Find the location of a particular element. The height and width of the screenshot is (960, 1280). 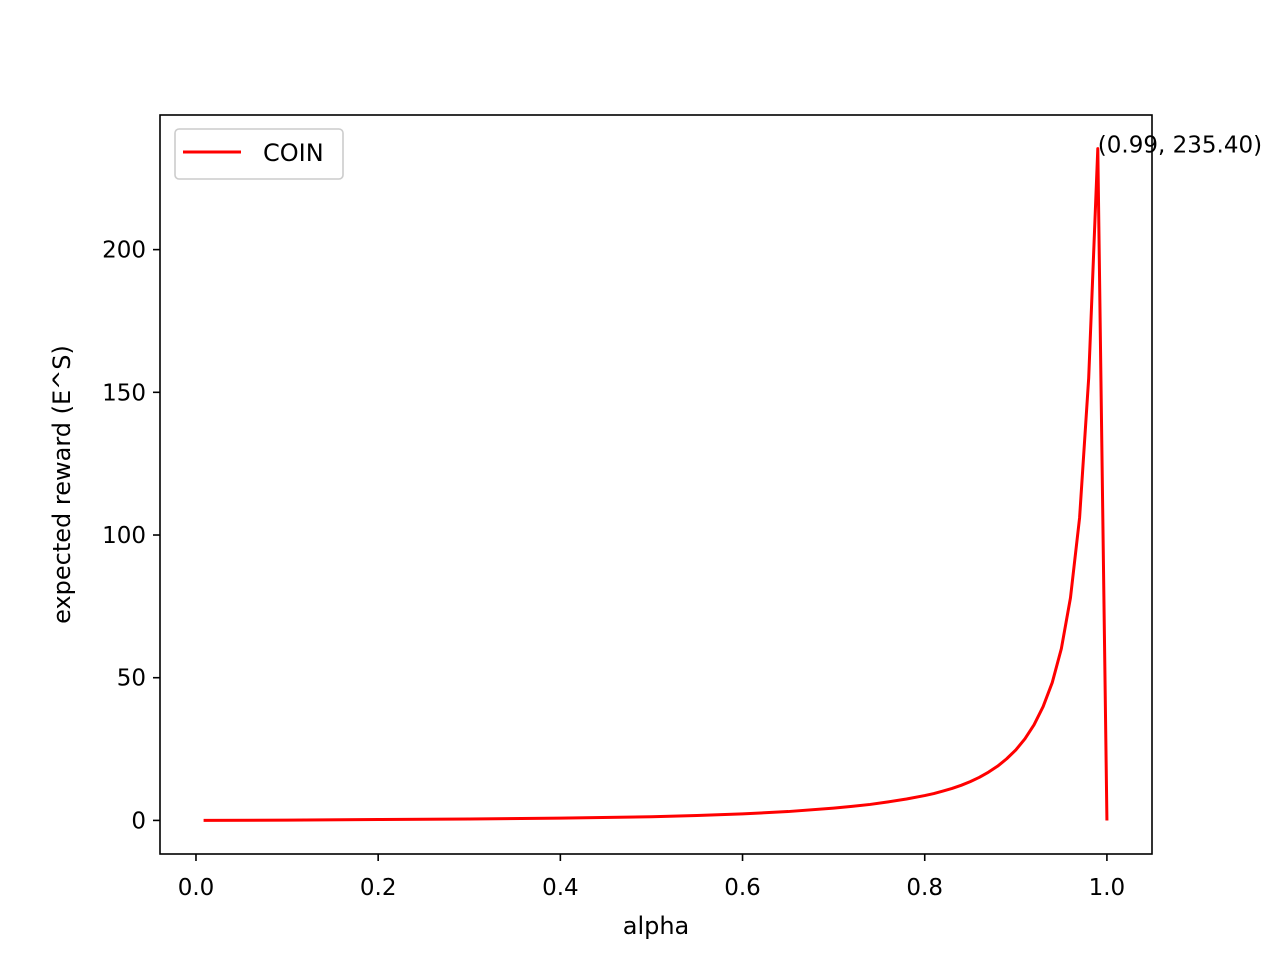

legend-box is located at coordinates (259, 154).